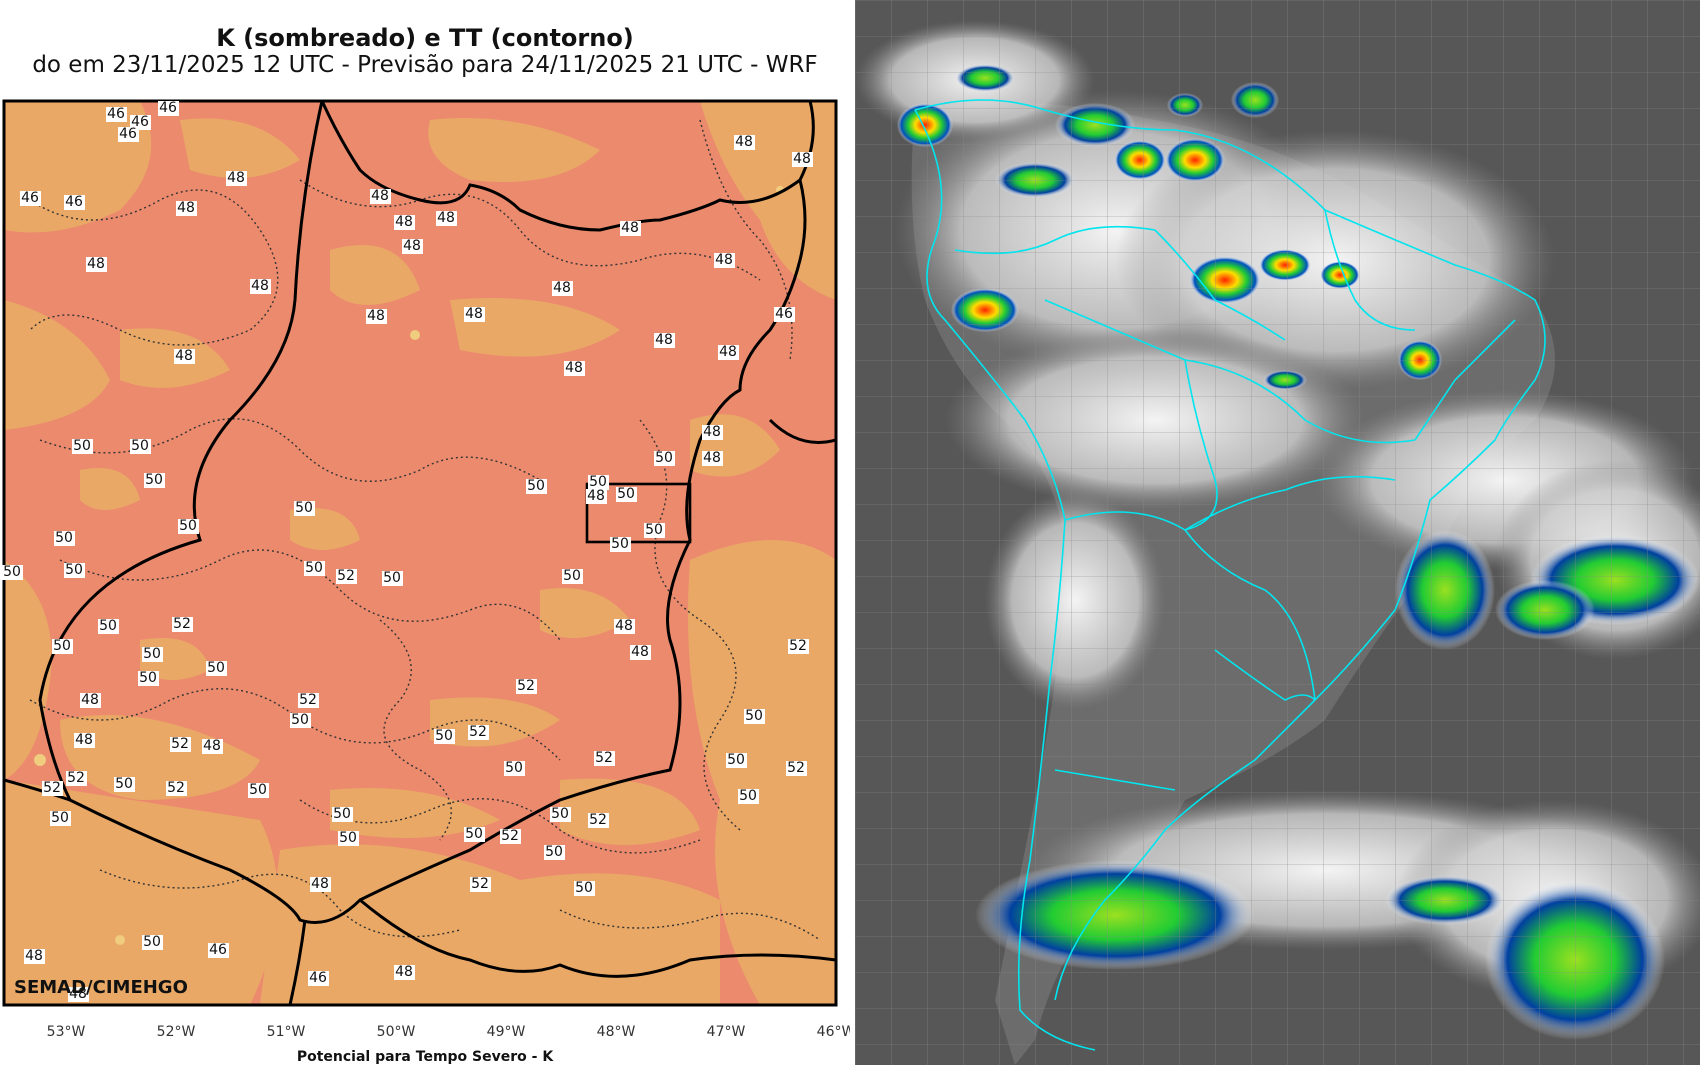 The height and width of the screenshot is (1065, 1700). I want to click on x-tick-label: 51°W, so click(286, 1032).